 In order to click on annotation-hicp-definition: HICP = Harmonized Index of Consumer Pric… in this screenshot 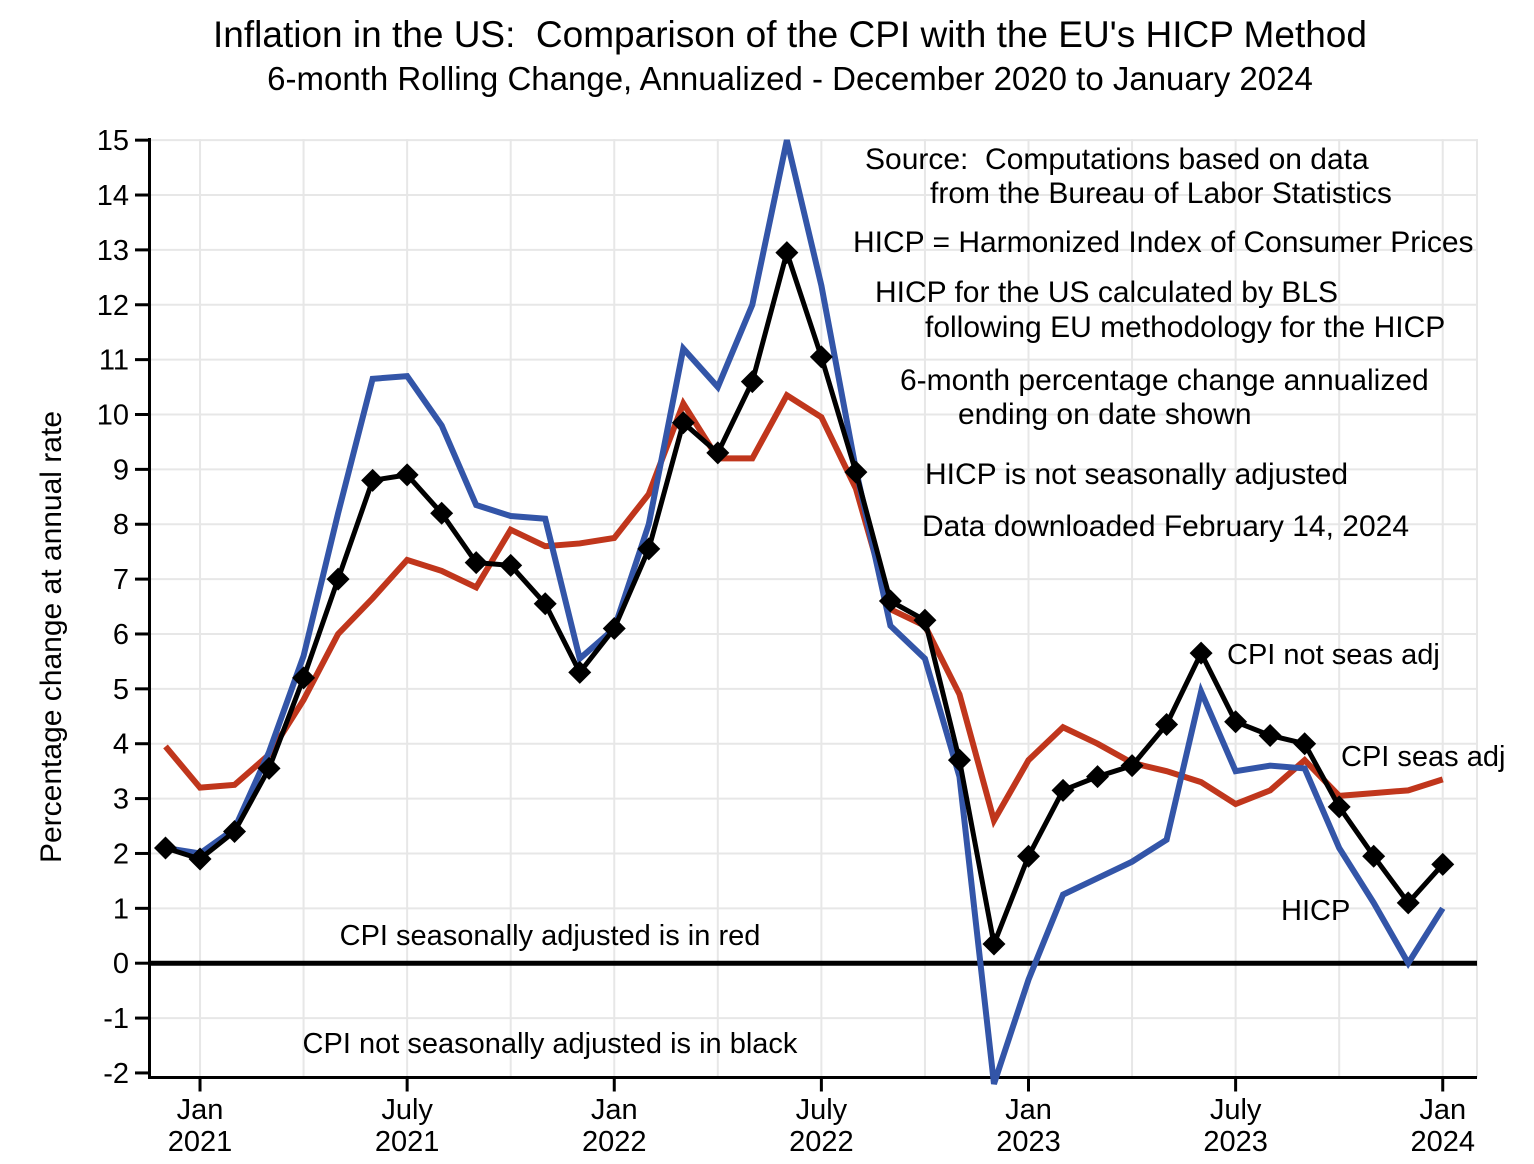, I will do `click(1163, 242)`.